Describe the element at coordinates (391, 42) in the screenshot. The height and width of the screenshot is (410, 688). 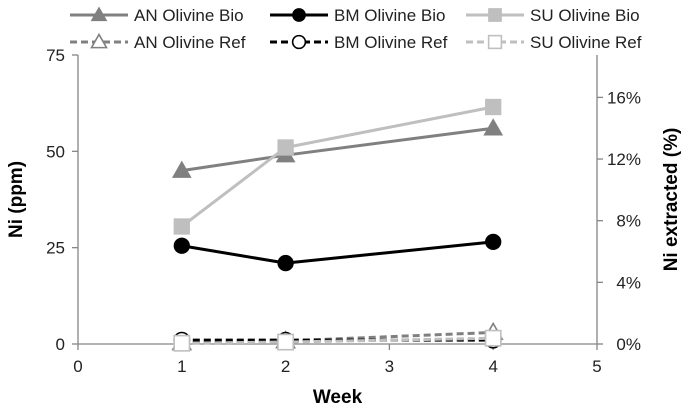
I see `legend-label: BM Olivine Ref` at that location.